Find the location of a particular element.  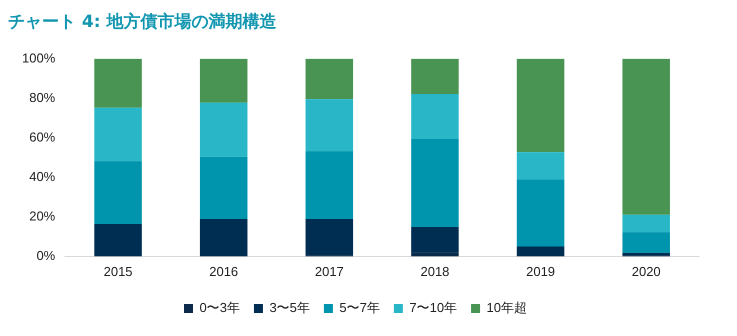

x-tick-label: 2018 is located at coordinates (435, 271).